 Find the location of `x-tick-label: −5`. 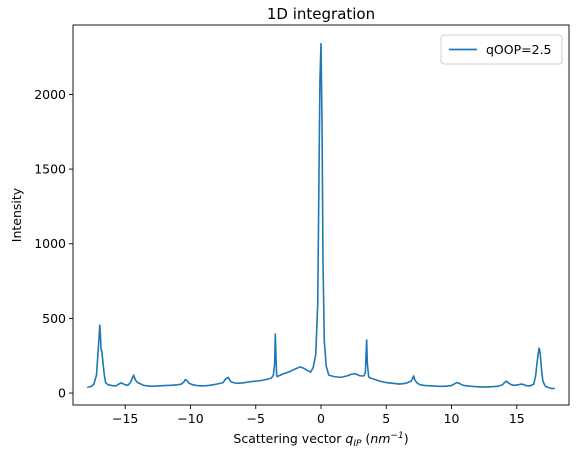

x-tick-label: −5 is located at coordinates (256, 418).